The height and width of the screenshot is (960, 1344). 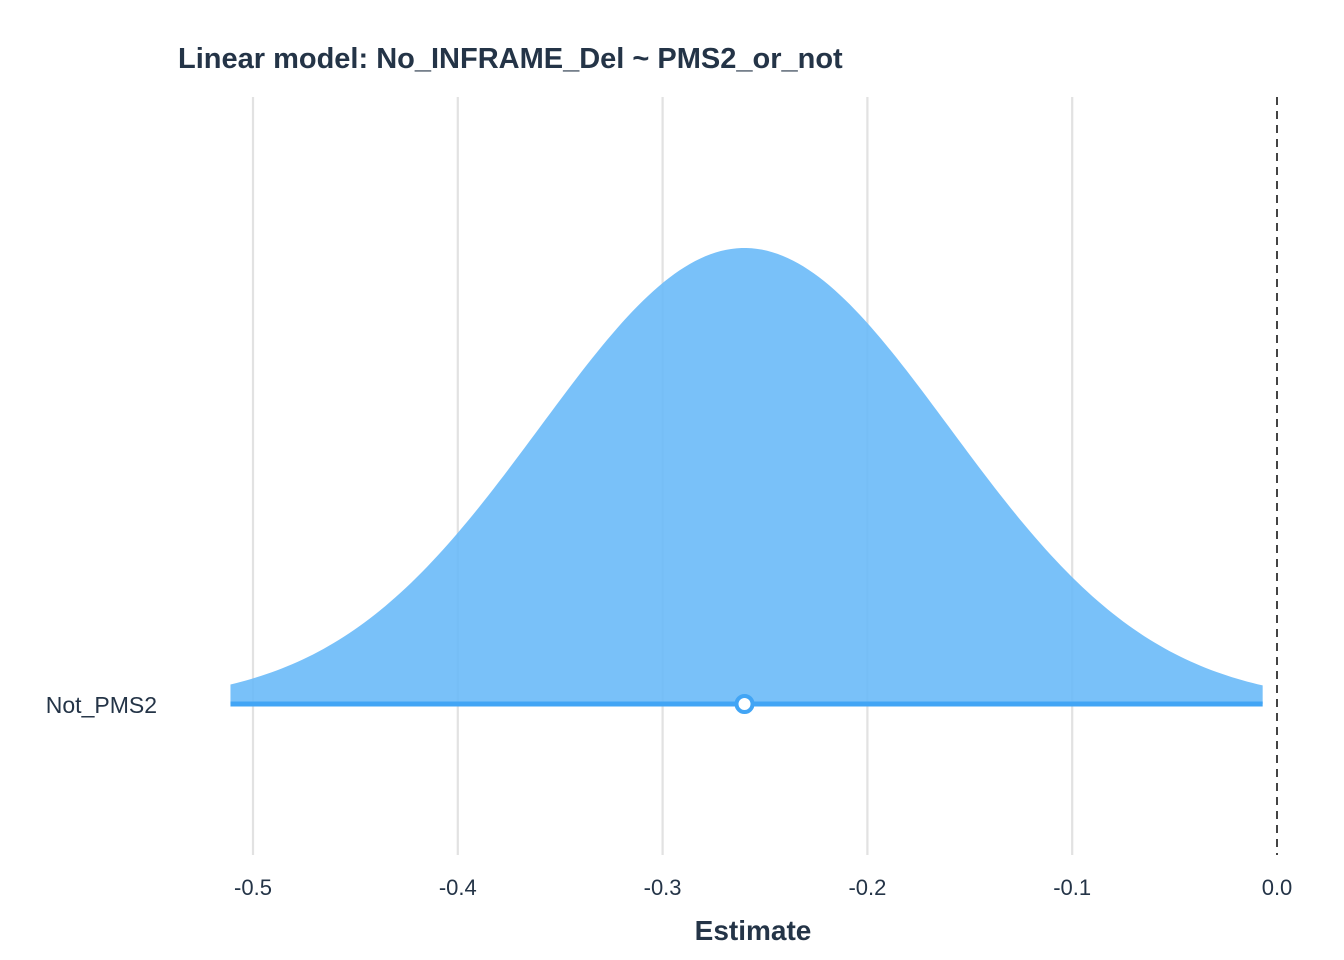 I want to click on x-tick-label-4: -0.1, so click(x=1072, y=887).